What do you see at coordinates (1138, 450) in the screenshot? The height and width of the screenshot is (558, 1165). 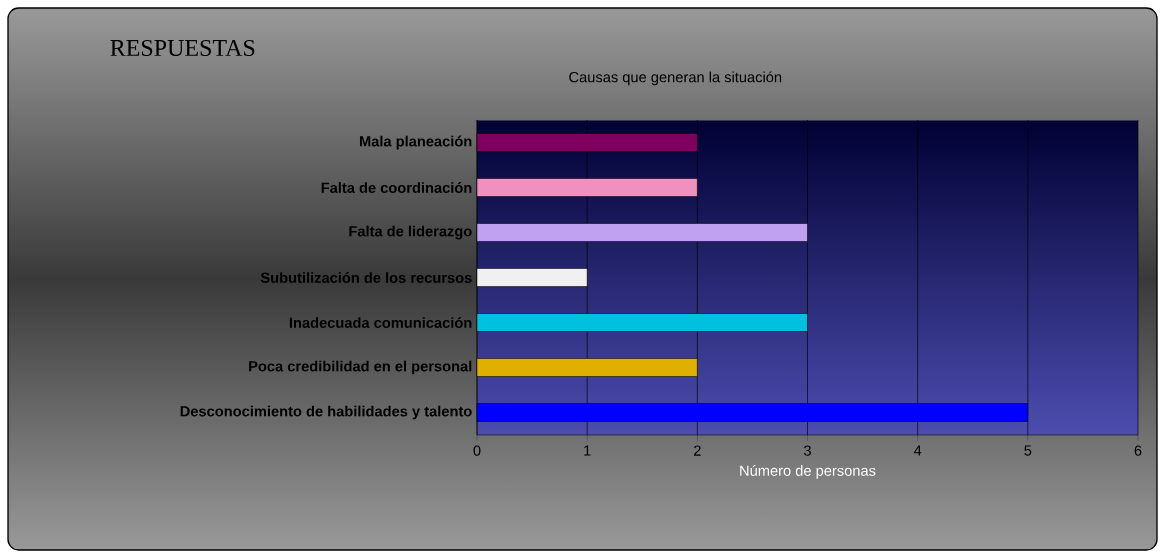 I see `x-tick-label: 6` at bounding box center [1138, 450].